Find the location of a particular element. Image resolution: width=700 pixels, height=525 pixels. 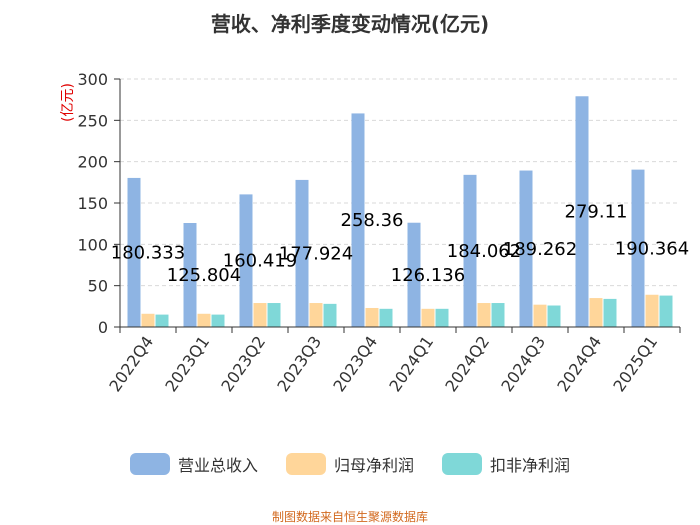

data-label-revenue: 279.11 is located at coordinates (596, 212).